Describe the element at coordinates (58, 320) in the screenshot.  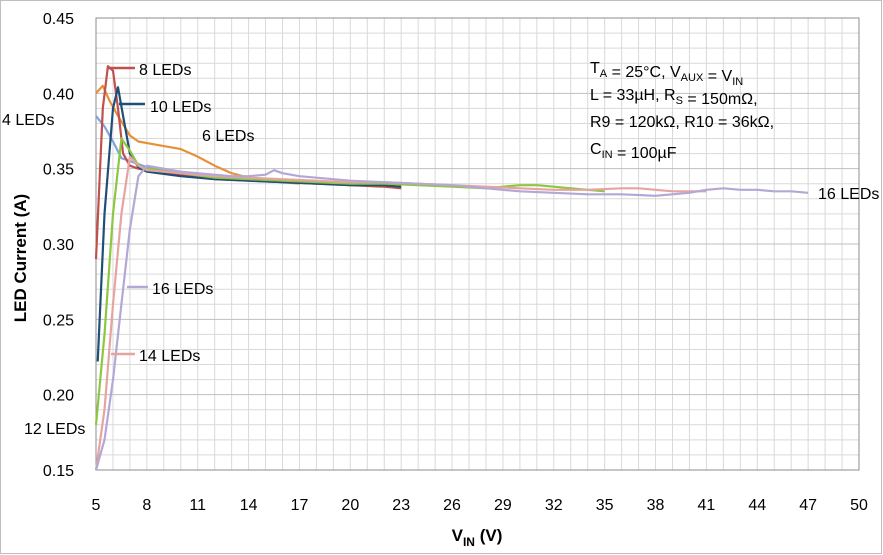
I see `y-tick-label: 0.25` at that location.